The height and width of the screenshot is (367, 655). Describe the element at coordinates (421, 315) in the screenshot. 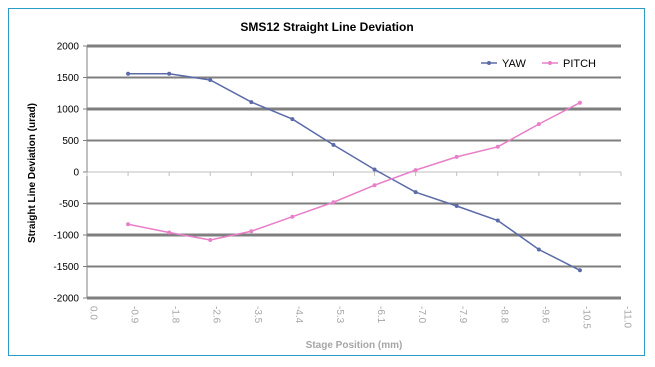

I see `x-tick-label: -7.0` at that location.